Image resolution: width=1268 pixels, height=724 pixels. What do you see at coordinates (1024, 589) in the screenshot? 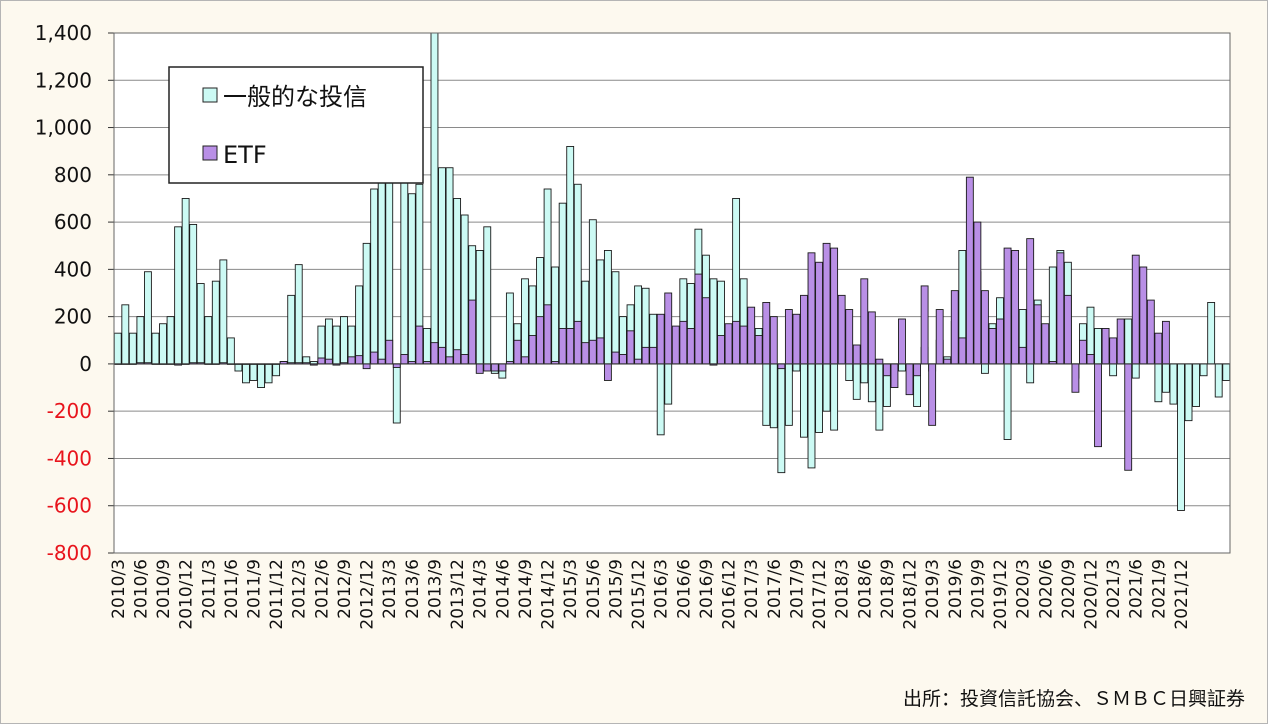
I see `x-tick-label: 2020/3` at bounding box center [1024, 589].